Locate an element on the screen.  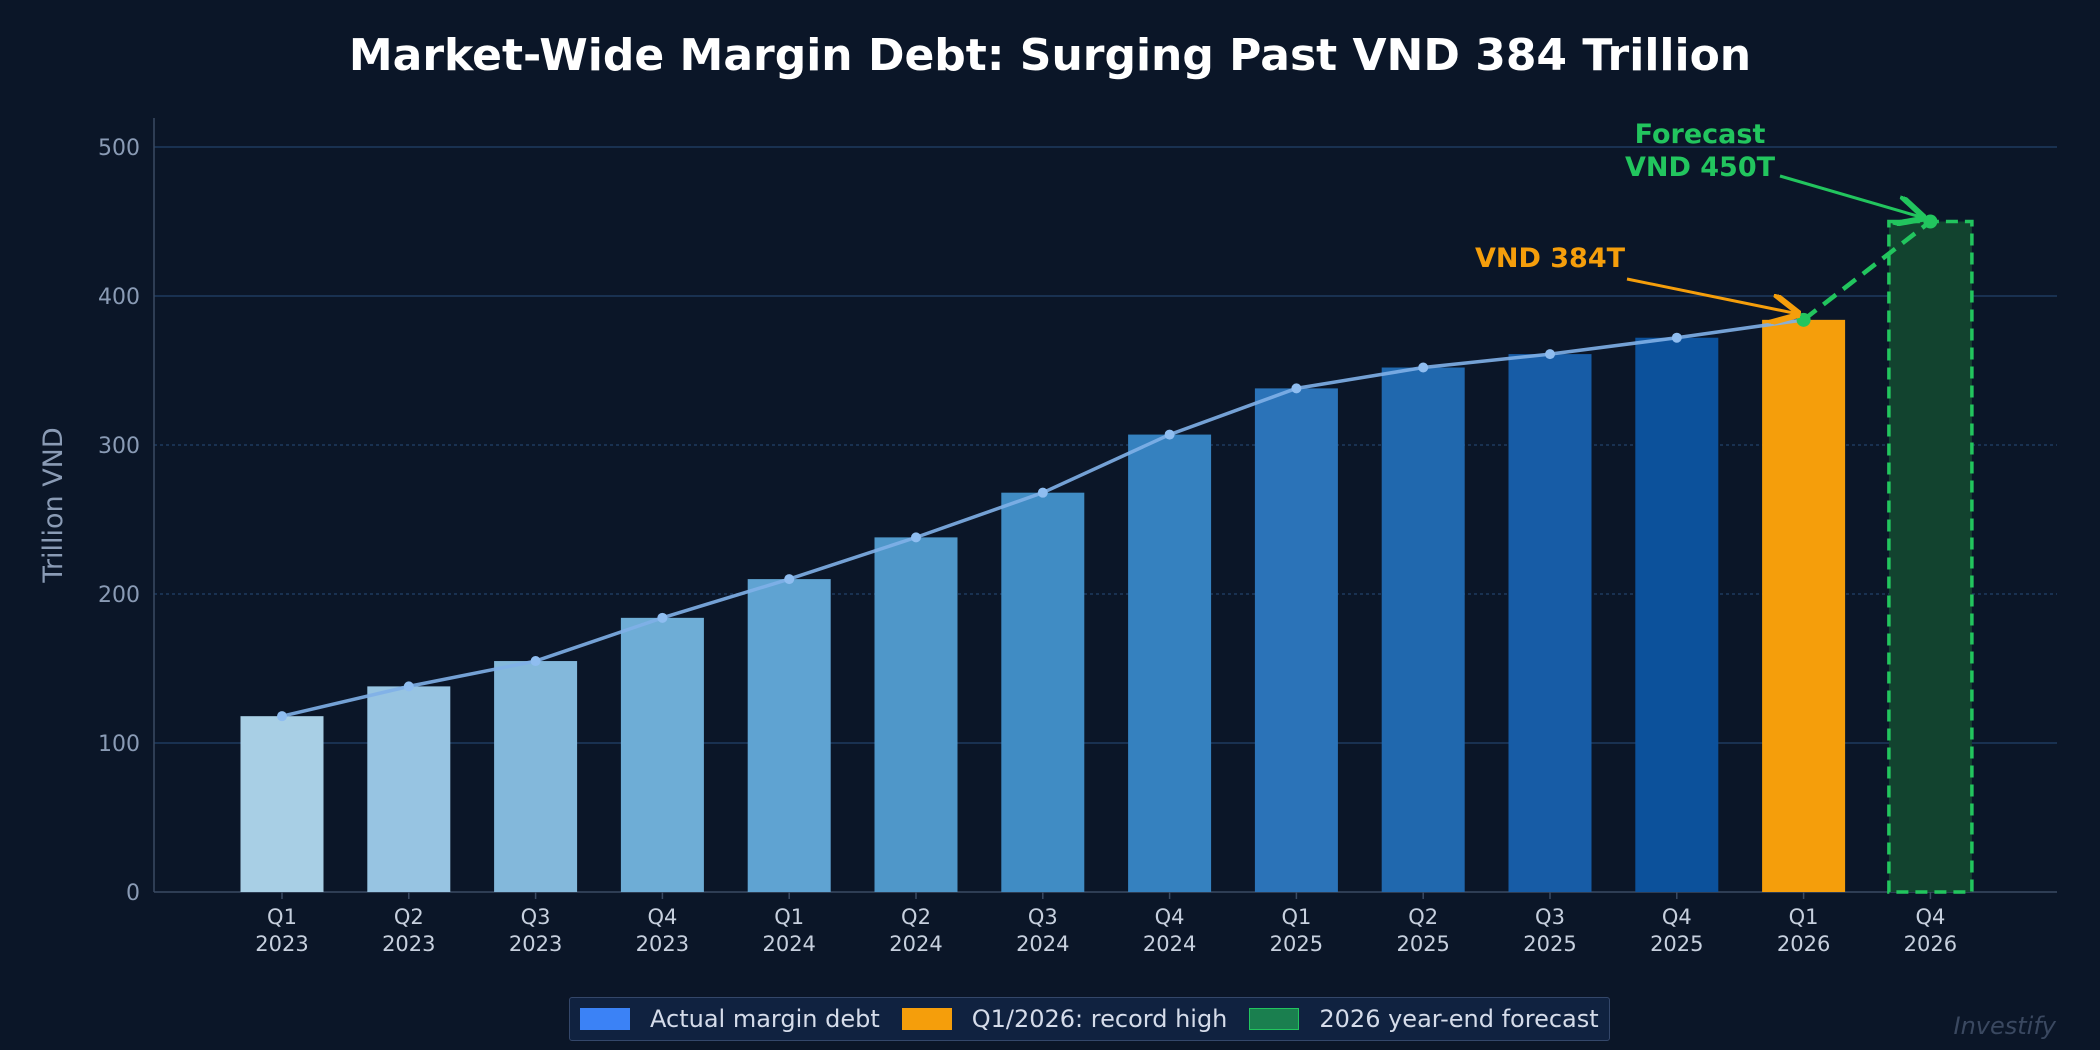
bar-Q1-2024 is located at coordinates (789, 735).